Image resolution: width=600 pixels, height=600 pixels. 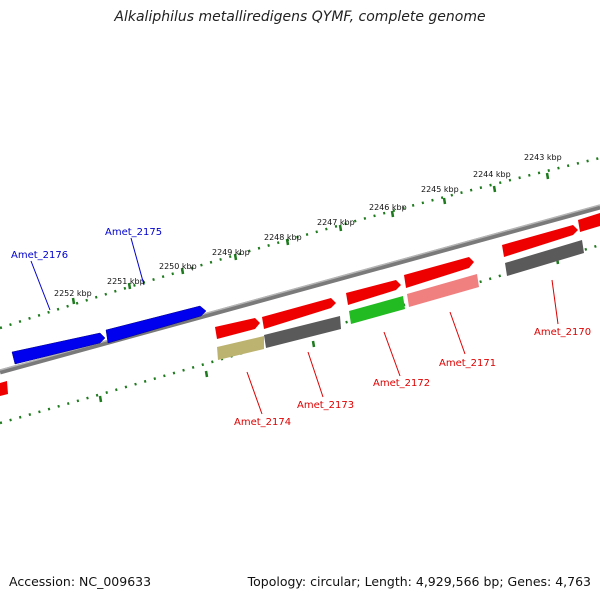 I want to click on gene-amet-2174-arrow, so click(x=237, y=328).